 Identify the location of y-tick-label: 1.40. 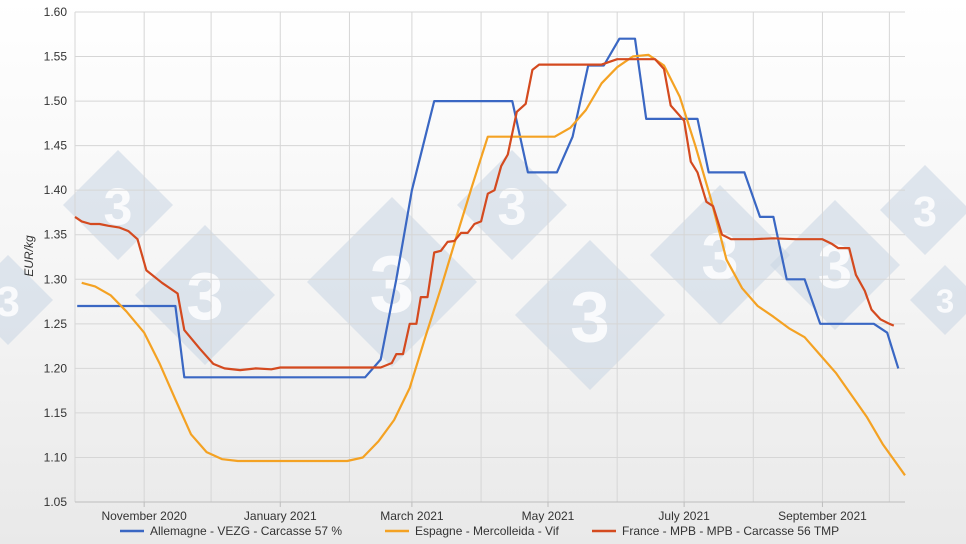
(56, 190).